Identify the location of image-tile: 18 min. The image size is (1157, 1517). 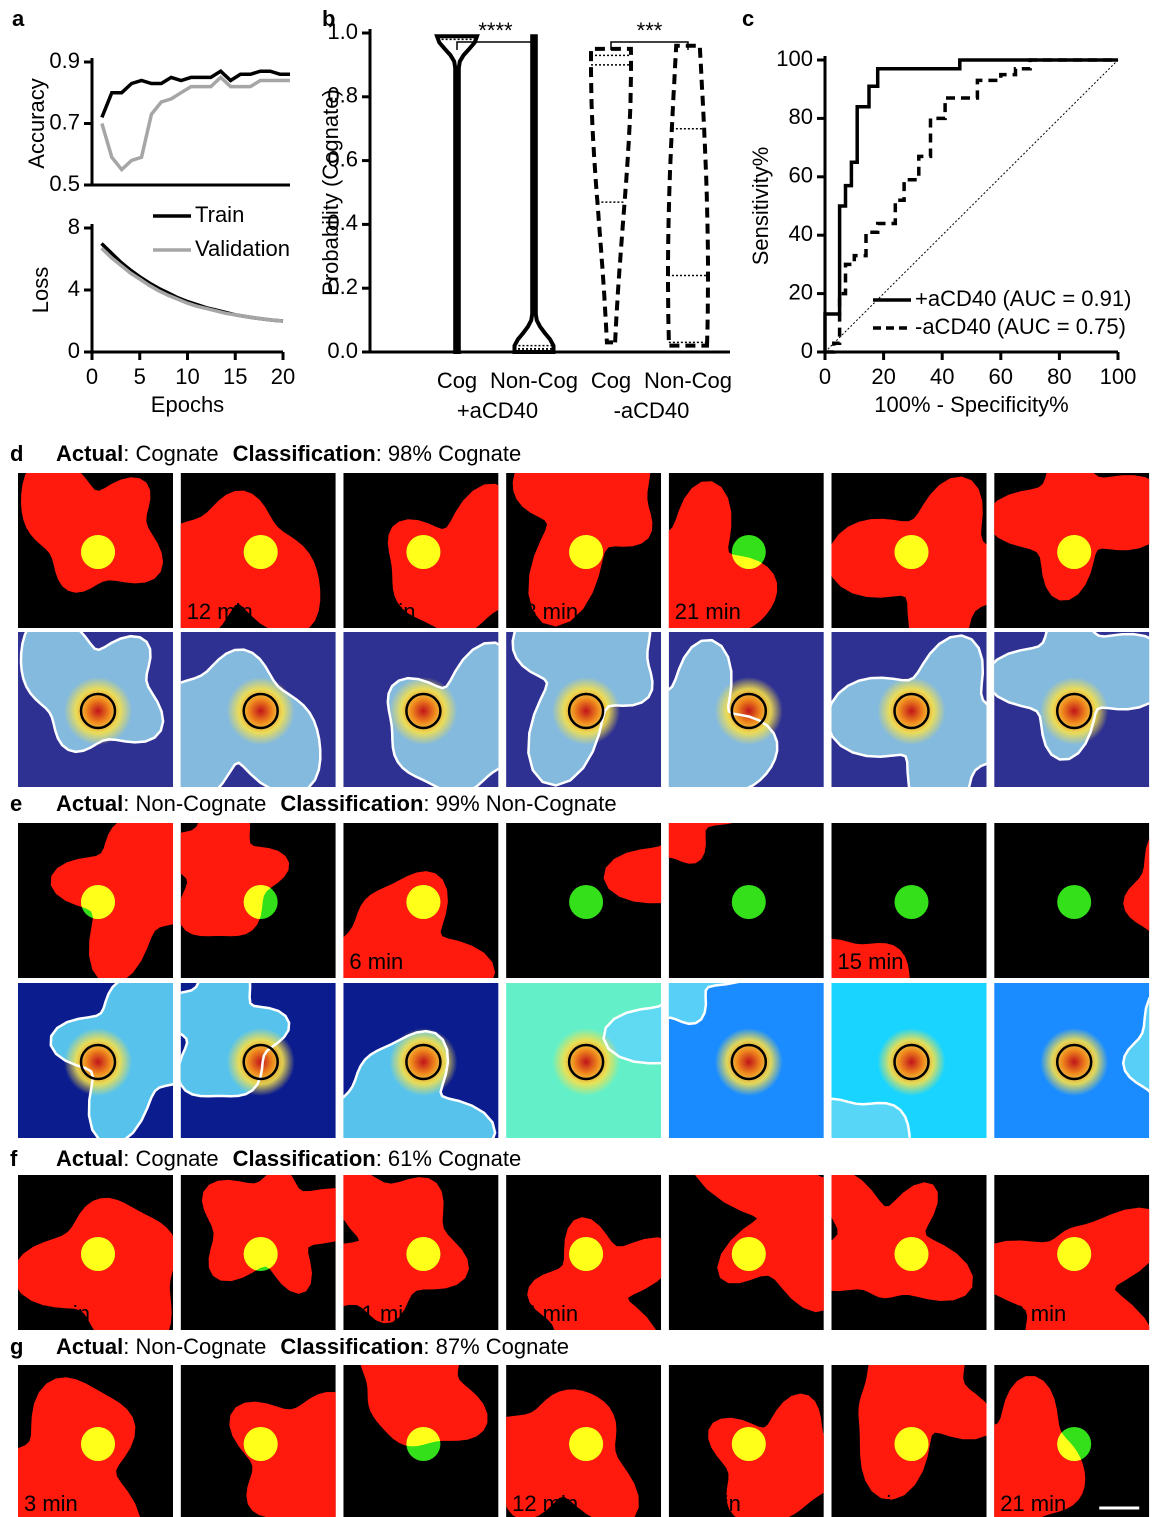
(1072, 900).